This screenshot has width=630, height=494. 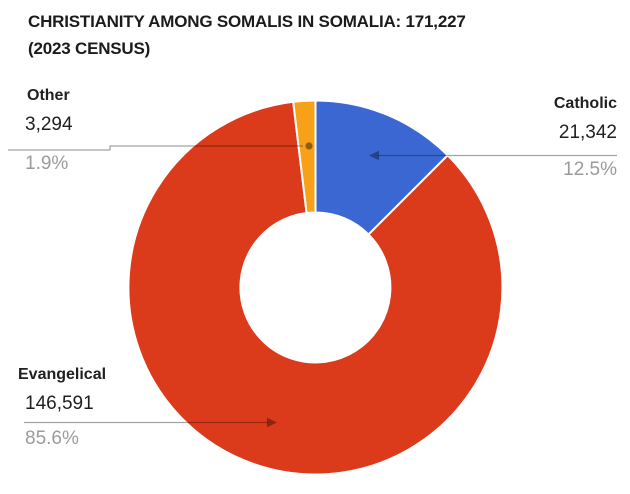 What do you see at coordinates (309, 146) in the screenshot?
I see `leader-dot-other` at bounding box center [309, 146].